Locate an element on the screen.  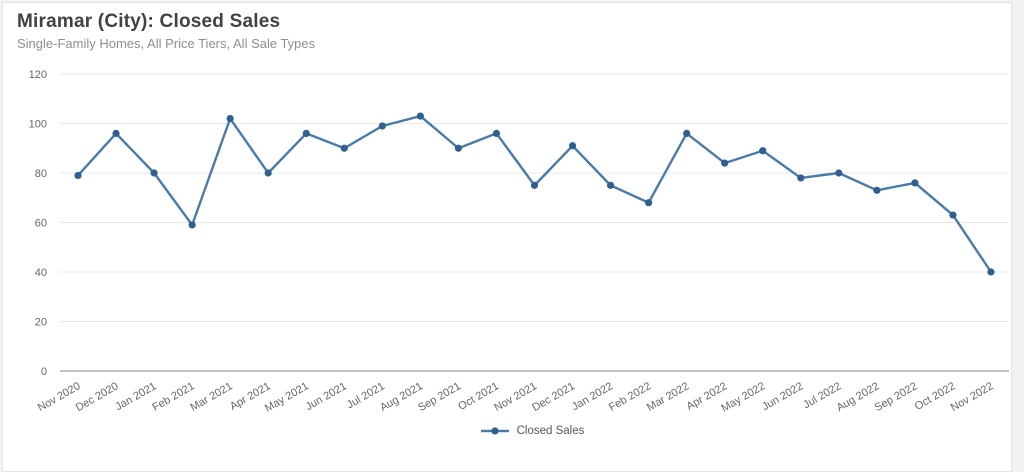
legend-line-marker-icon is located at coordinates (494, 431).